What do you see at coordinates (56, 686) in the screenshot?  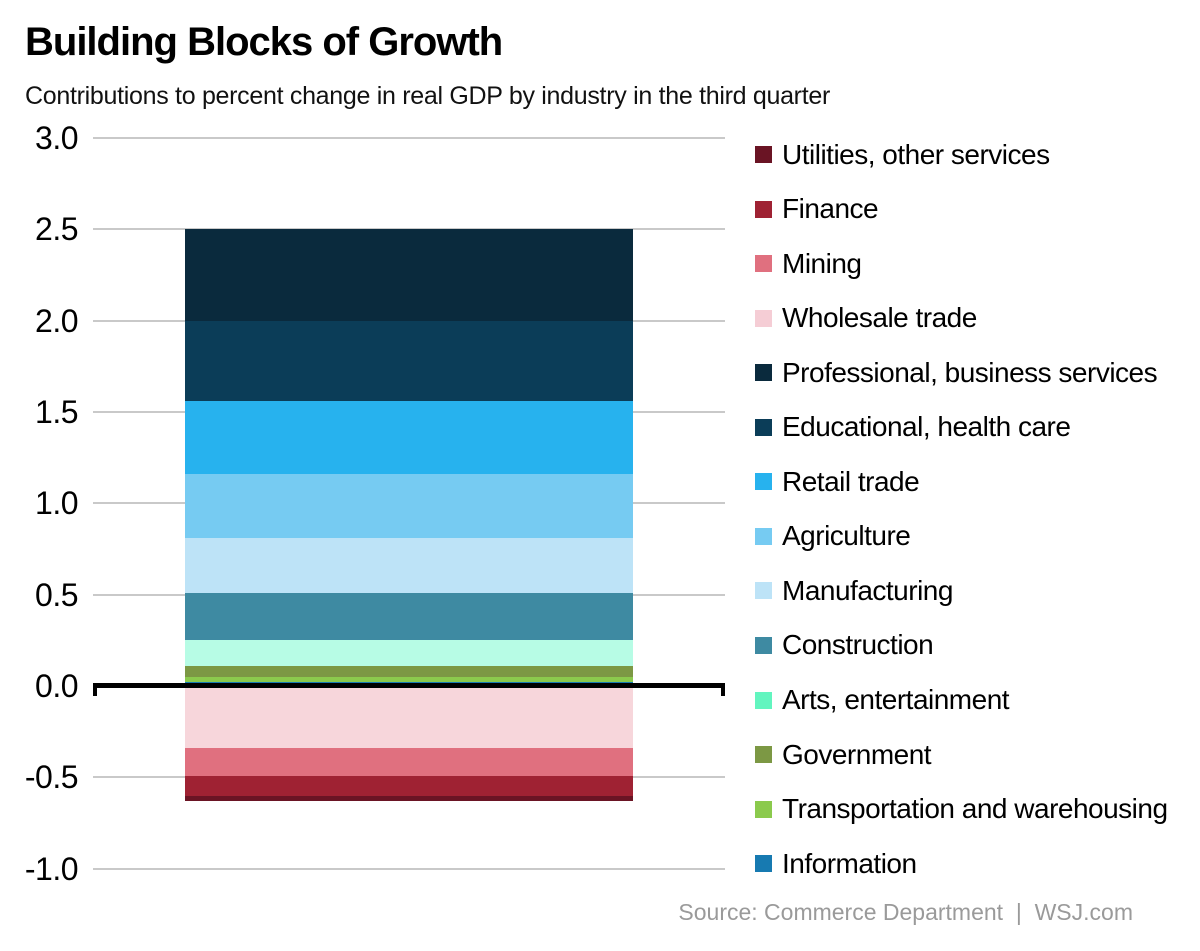 I see `y-axis-tick-label: 0.0` at bounding box center [56, 686].